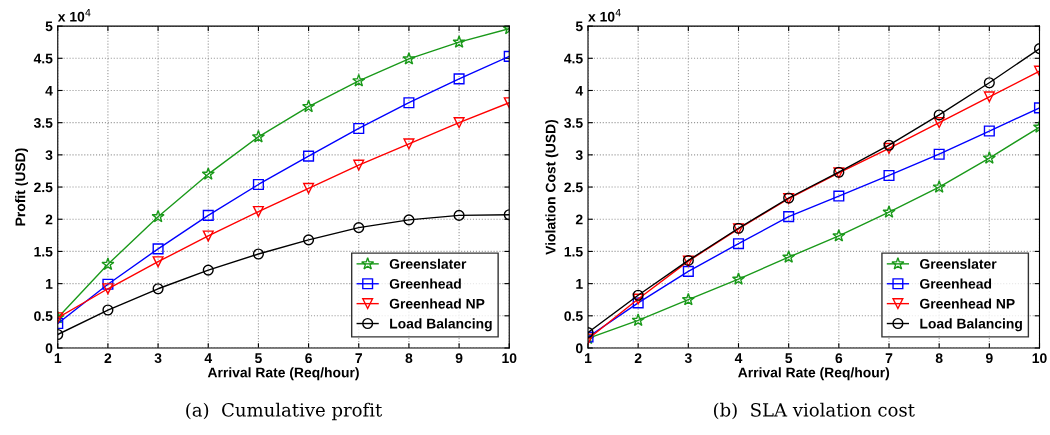  What do you see at coordinates (552, 187) in the screenshot?
I see `y-axis-title: Violation Cost (USD)` at bounding box center [552, 187].